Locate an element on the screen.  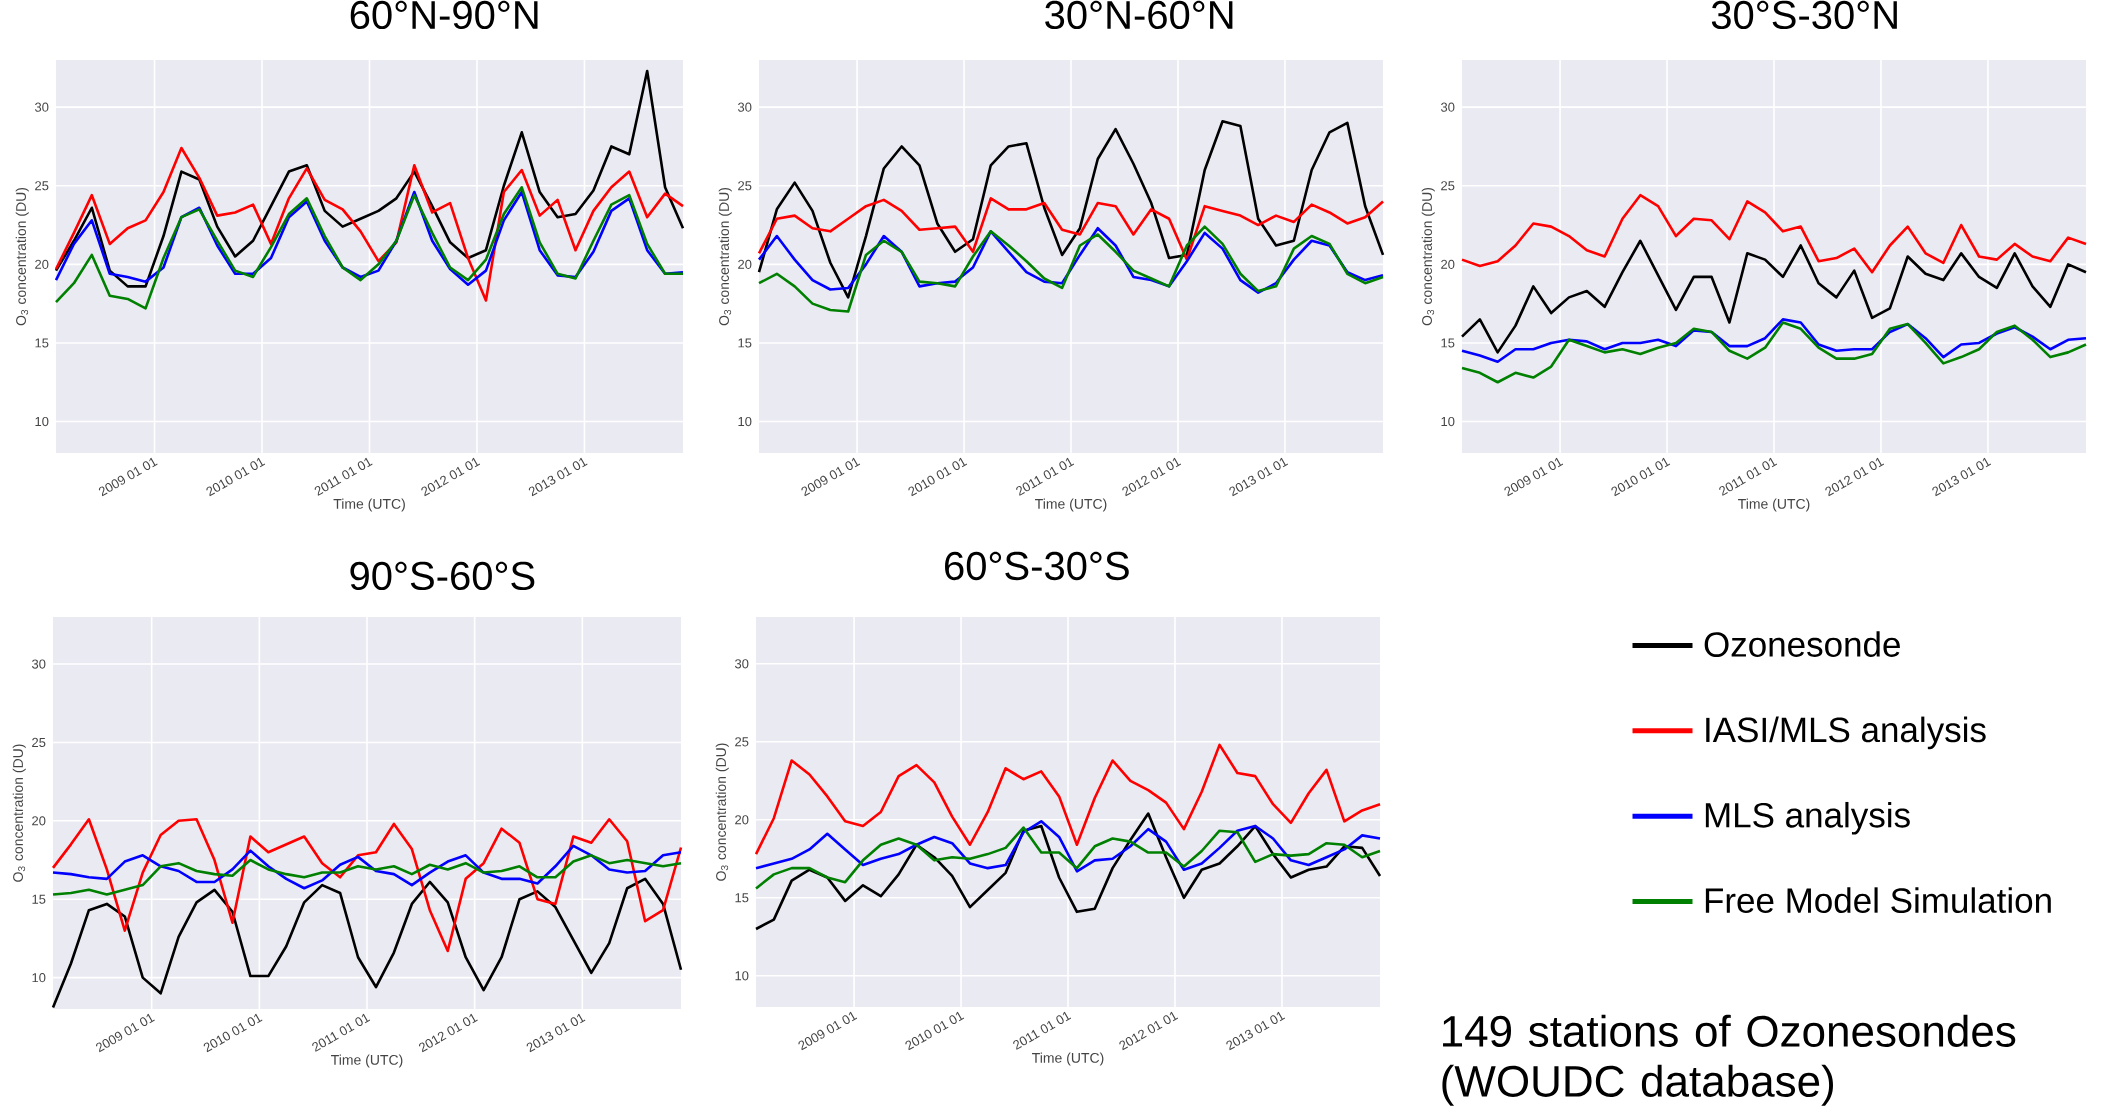
chart-title: 30°S-30°N is located at coordinates (1804, 15).